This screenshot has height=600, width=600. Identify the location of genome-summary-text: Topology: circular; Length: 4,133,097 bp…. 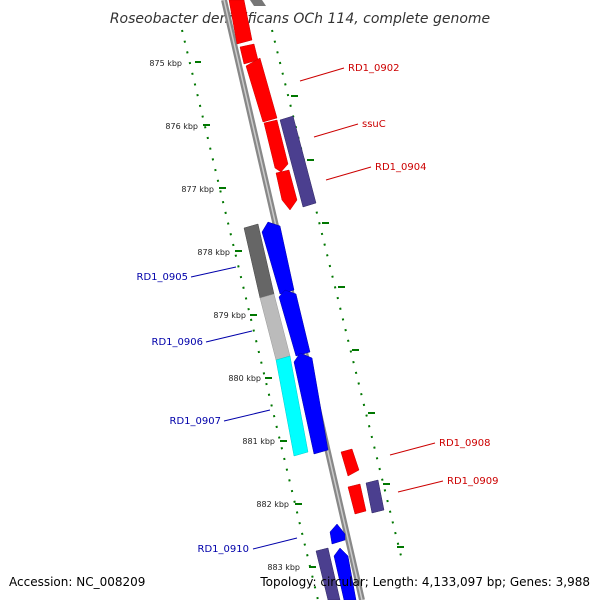
(424, 582).